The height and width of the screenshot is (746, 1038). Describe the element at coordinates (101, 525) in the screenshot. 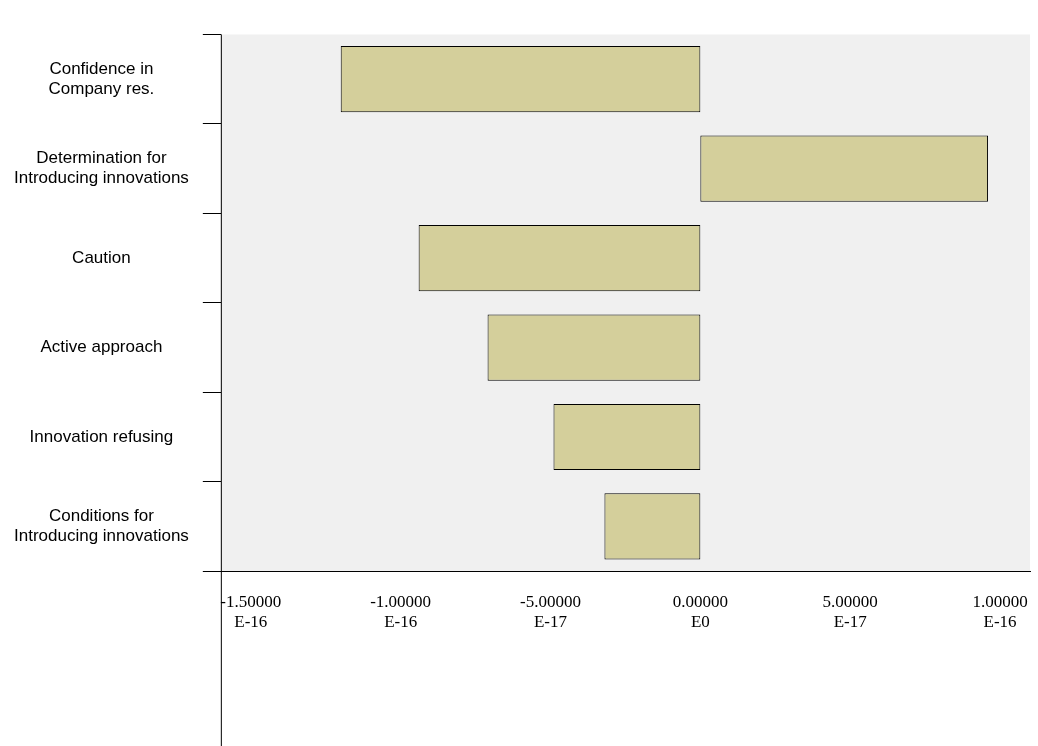

I see `y-tick-label: Conditions for Introducing innovations` at that location.